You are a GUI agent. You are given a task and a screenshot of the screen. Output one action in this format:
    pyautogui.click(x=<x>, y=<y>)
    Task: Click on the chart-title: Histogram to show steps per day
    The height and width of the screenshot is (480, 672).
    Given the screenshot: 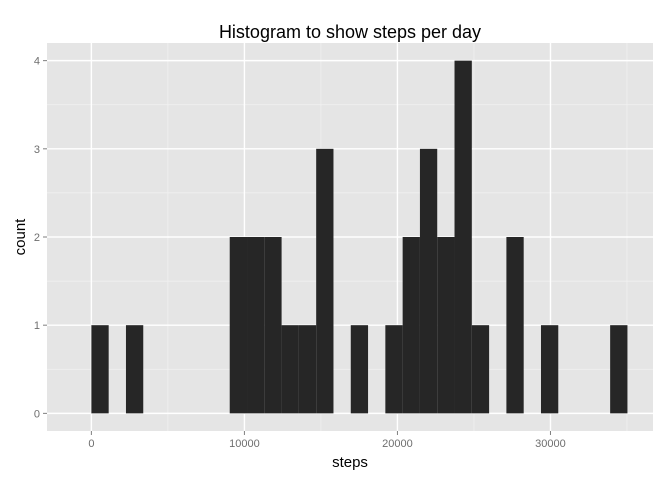 What is the action you would take?
    pyautogui.click(x=350, y=32)
    